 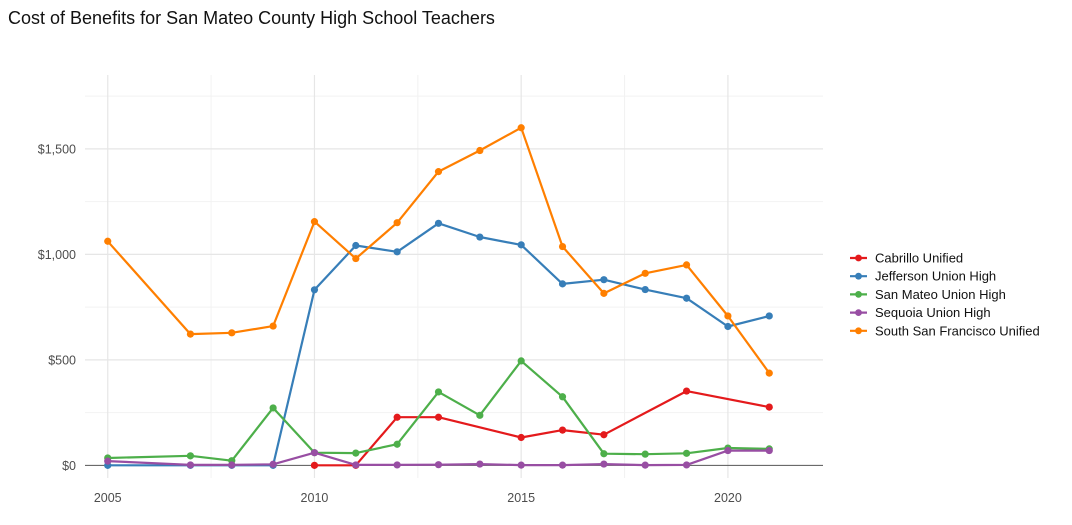 I want to click on series-san-mateo-union-high, so click(x=438, y=411).